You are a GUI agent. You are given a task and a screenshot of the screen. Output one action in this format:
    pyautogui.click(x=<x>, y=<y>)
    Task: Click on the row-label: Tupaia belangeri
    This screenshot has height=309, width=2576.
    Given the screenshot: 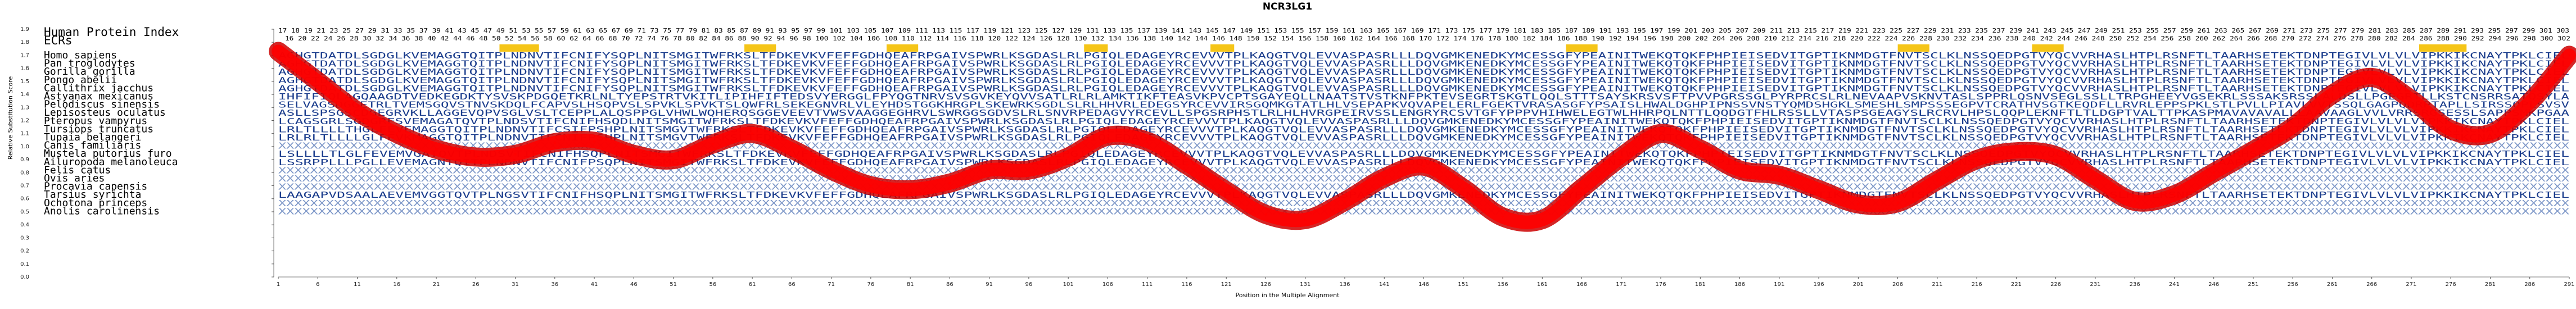 What is the action you would take?
    pyautogui.click(x=92, y=137)
    